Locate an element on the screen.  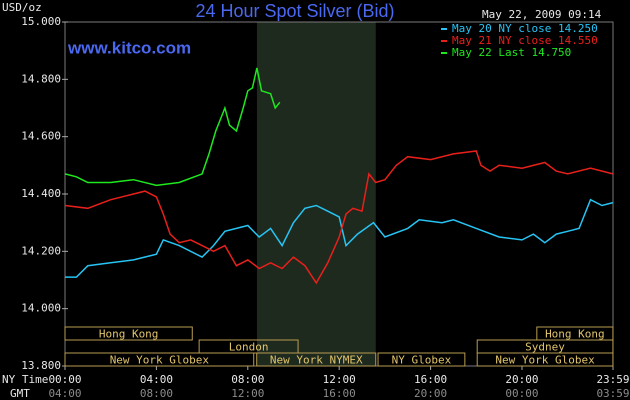
x2-tick-label: 12:00 is located at coordinates (247, 393).